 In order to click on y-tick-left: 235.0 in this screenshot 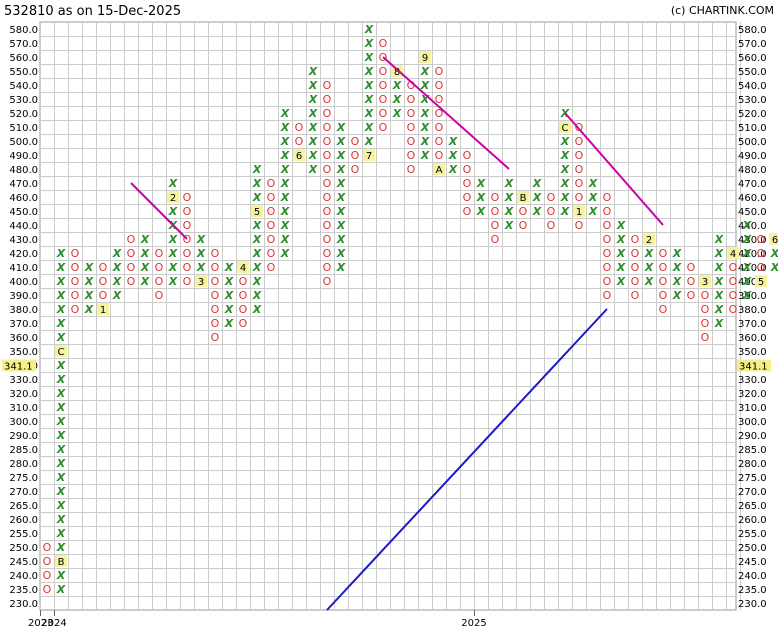, I will do `click(23, 590)`.